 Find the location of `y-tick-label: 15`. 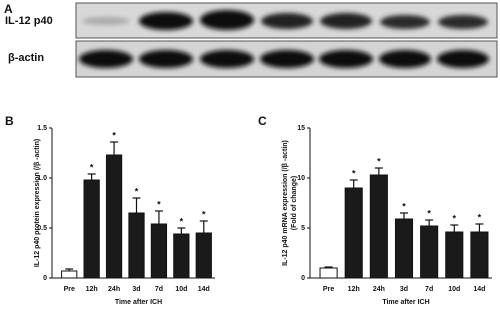

y-tick-label: 15 is located at coordinates (301, 128).